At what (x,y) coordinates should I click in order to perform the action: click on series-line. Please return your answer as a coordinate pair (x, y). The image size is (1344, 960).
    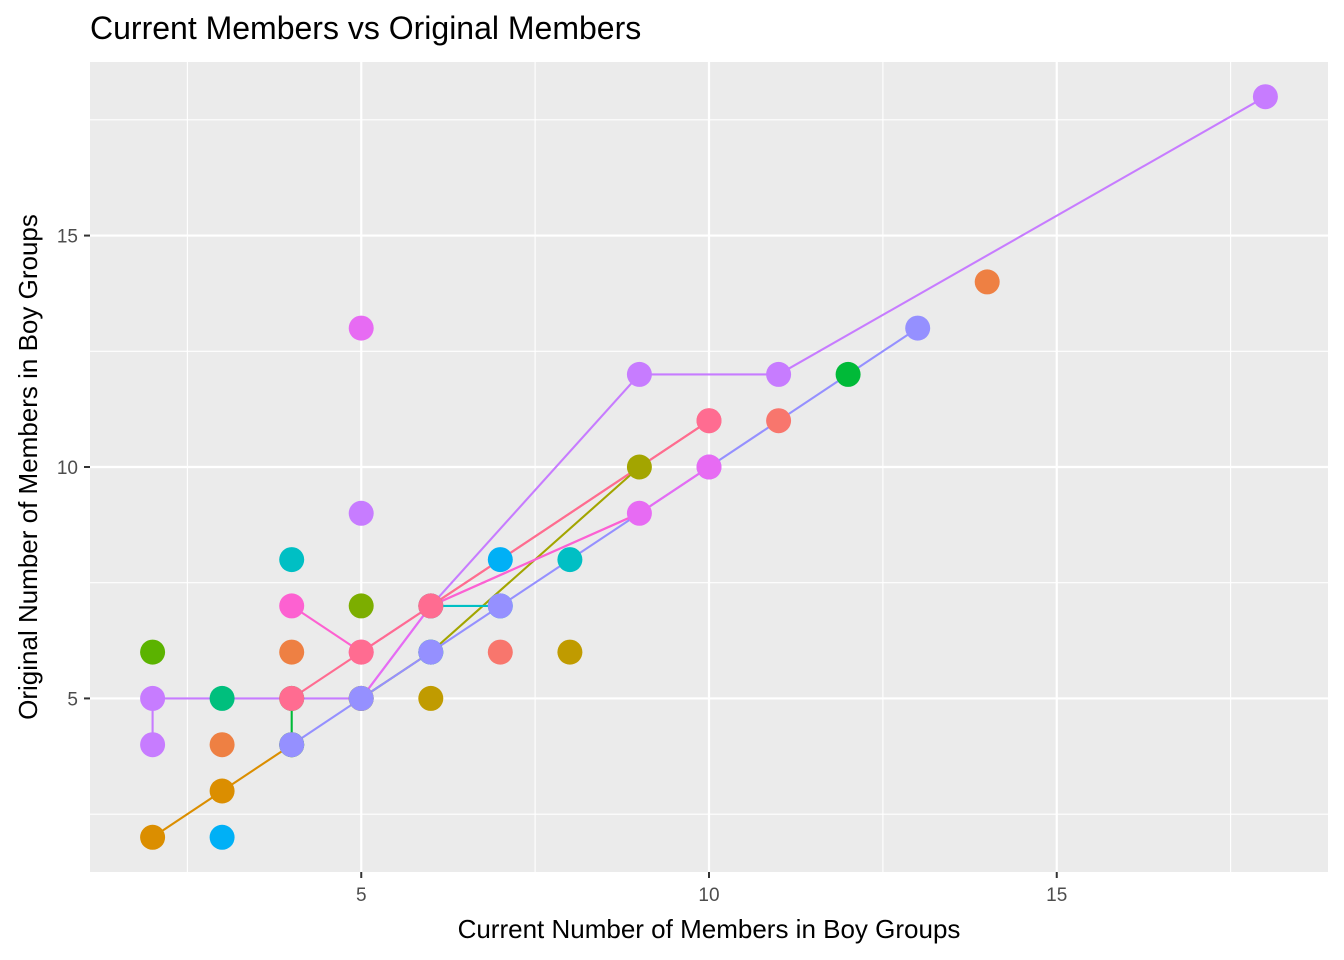
    Looking at the image, I should click on (500, 559).